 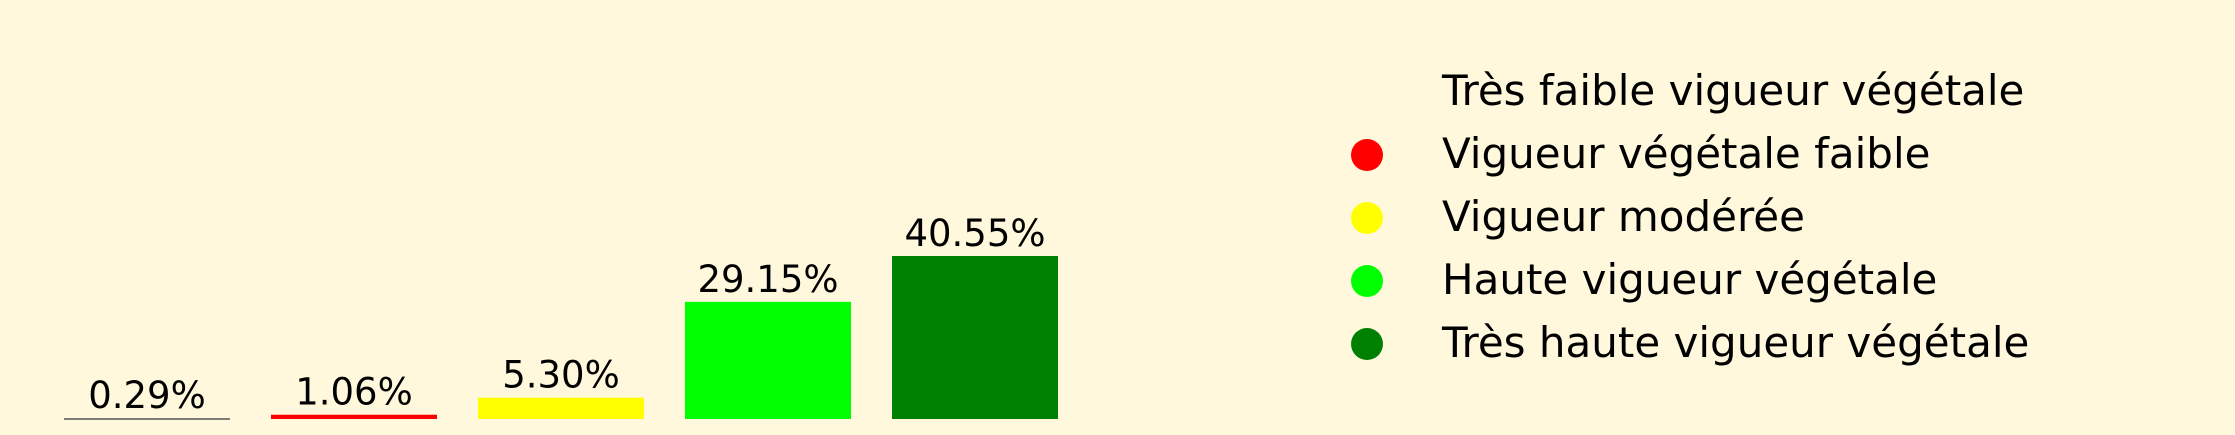 What do you see at coordinates (1686, 153) in the screenshot?
I see `legend-label-vigueur-vegetale-faible: Vigueur végétale faible` at bounding box center [1686, 153].